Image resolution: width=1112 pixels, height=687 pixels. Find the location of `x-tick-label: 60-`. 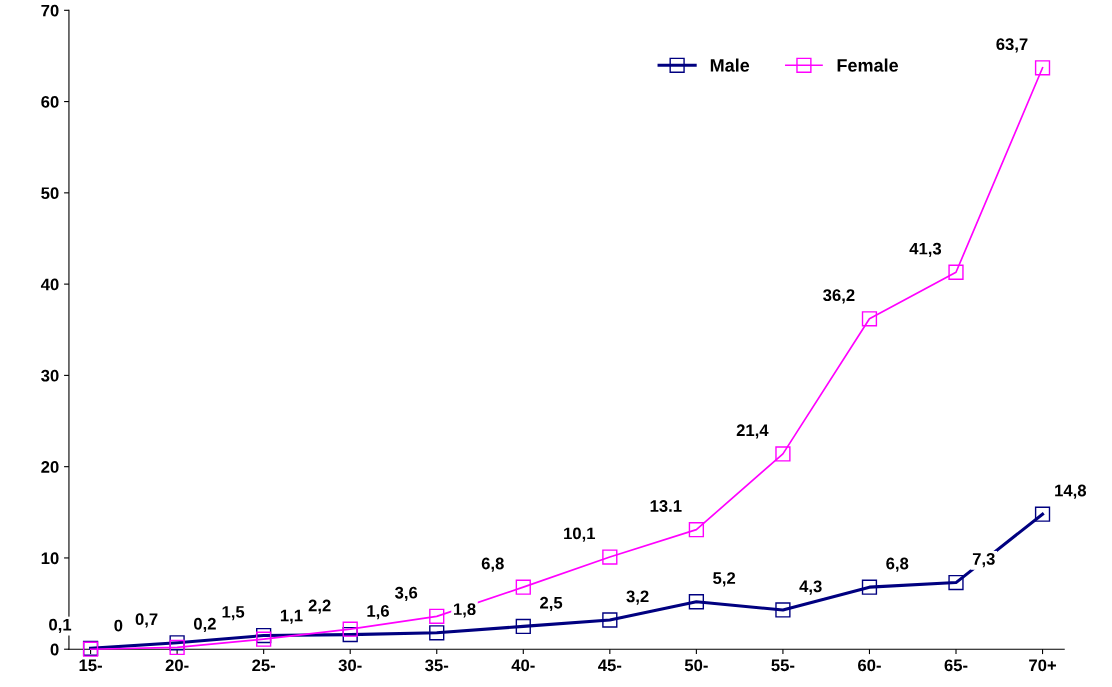

x-tick-label: 60- is located at coordinates (869, 665).